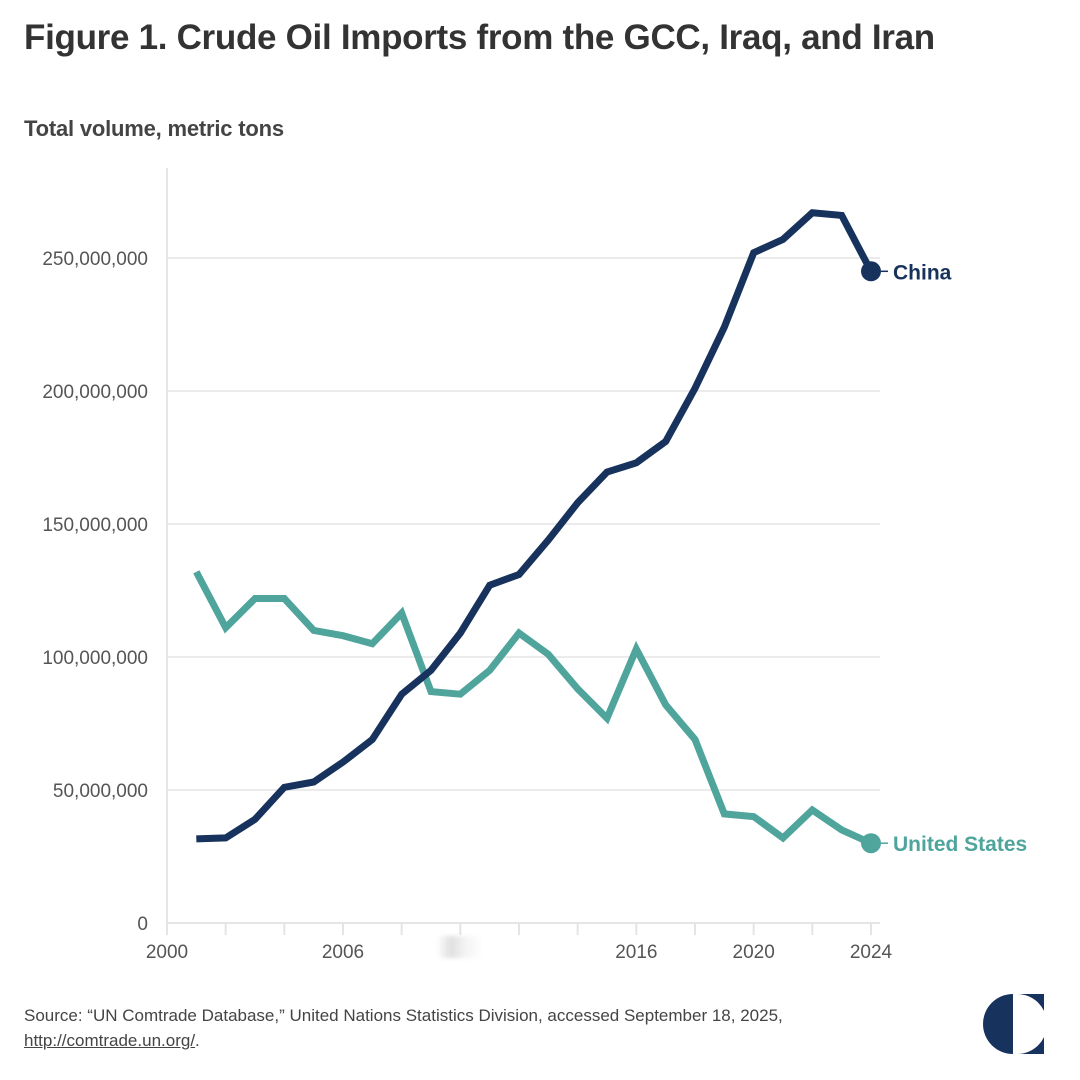 The image size is (1080, 1080). What do you see at coordinates (167, 952) in the screenshot?
I see `x-tick-label: 2000` at bounding box center [167, 952].